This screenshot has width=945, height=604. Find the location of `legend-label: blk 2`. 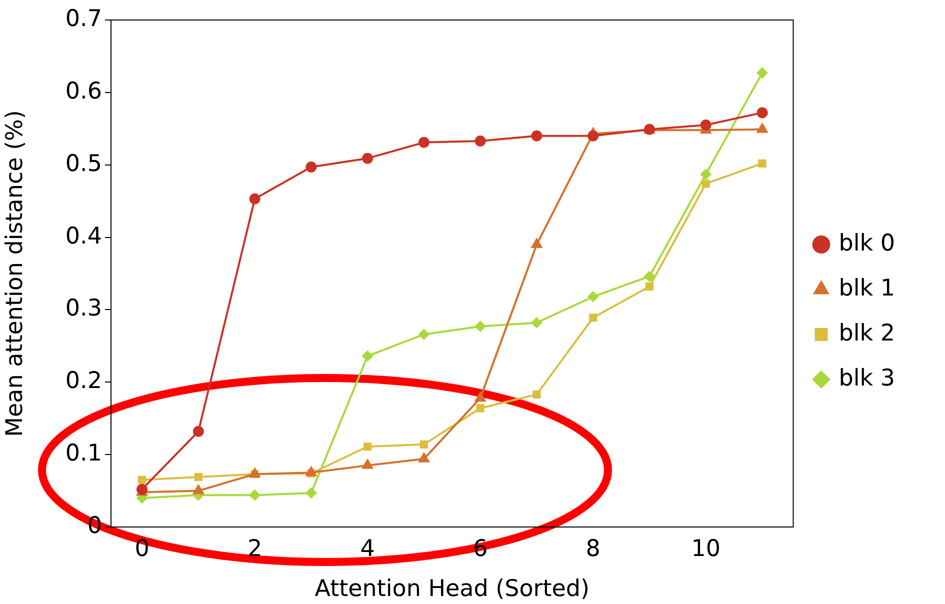

legend-label: blk 2 is located at coordinates (867, 333).